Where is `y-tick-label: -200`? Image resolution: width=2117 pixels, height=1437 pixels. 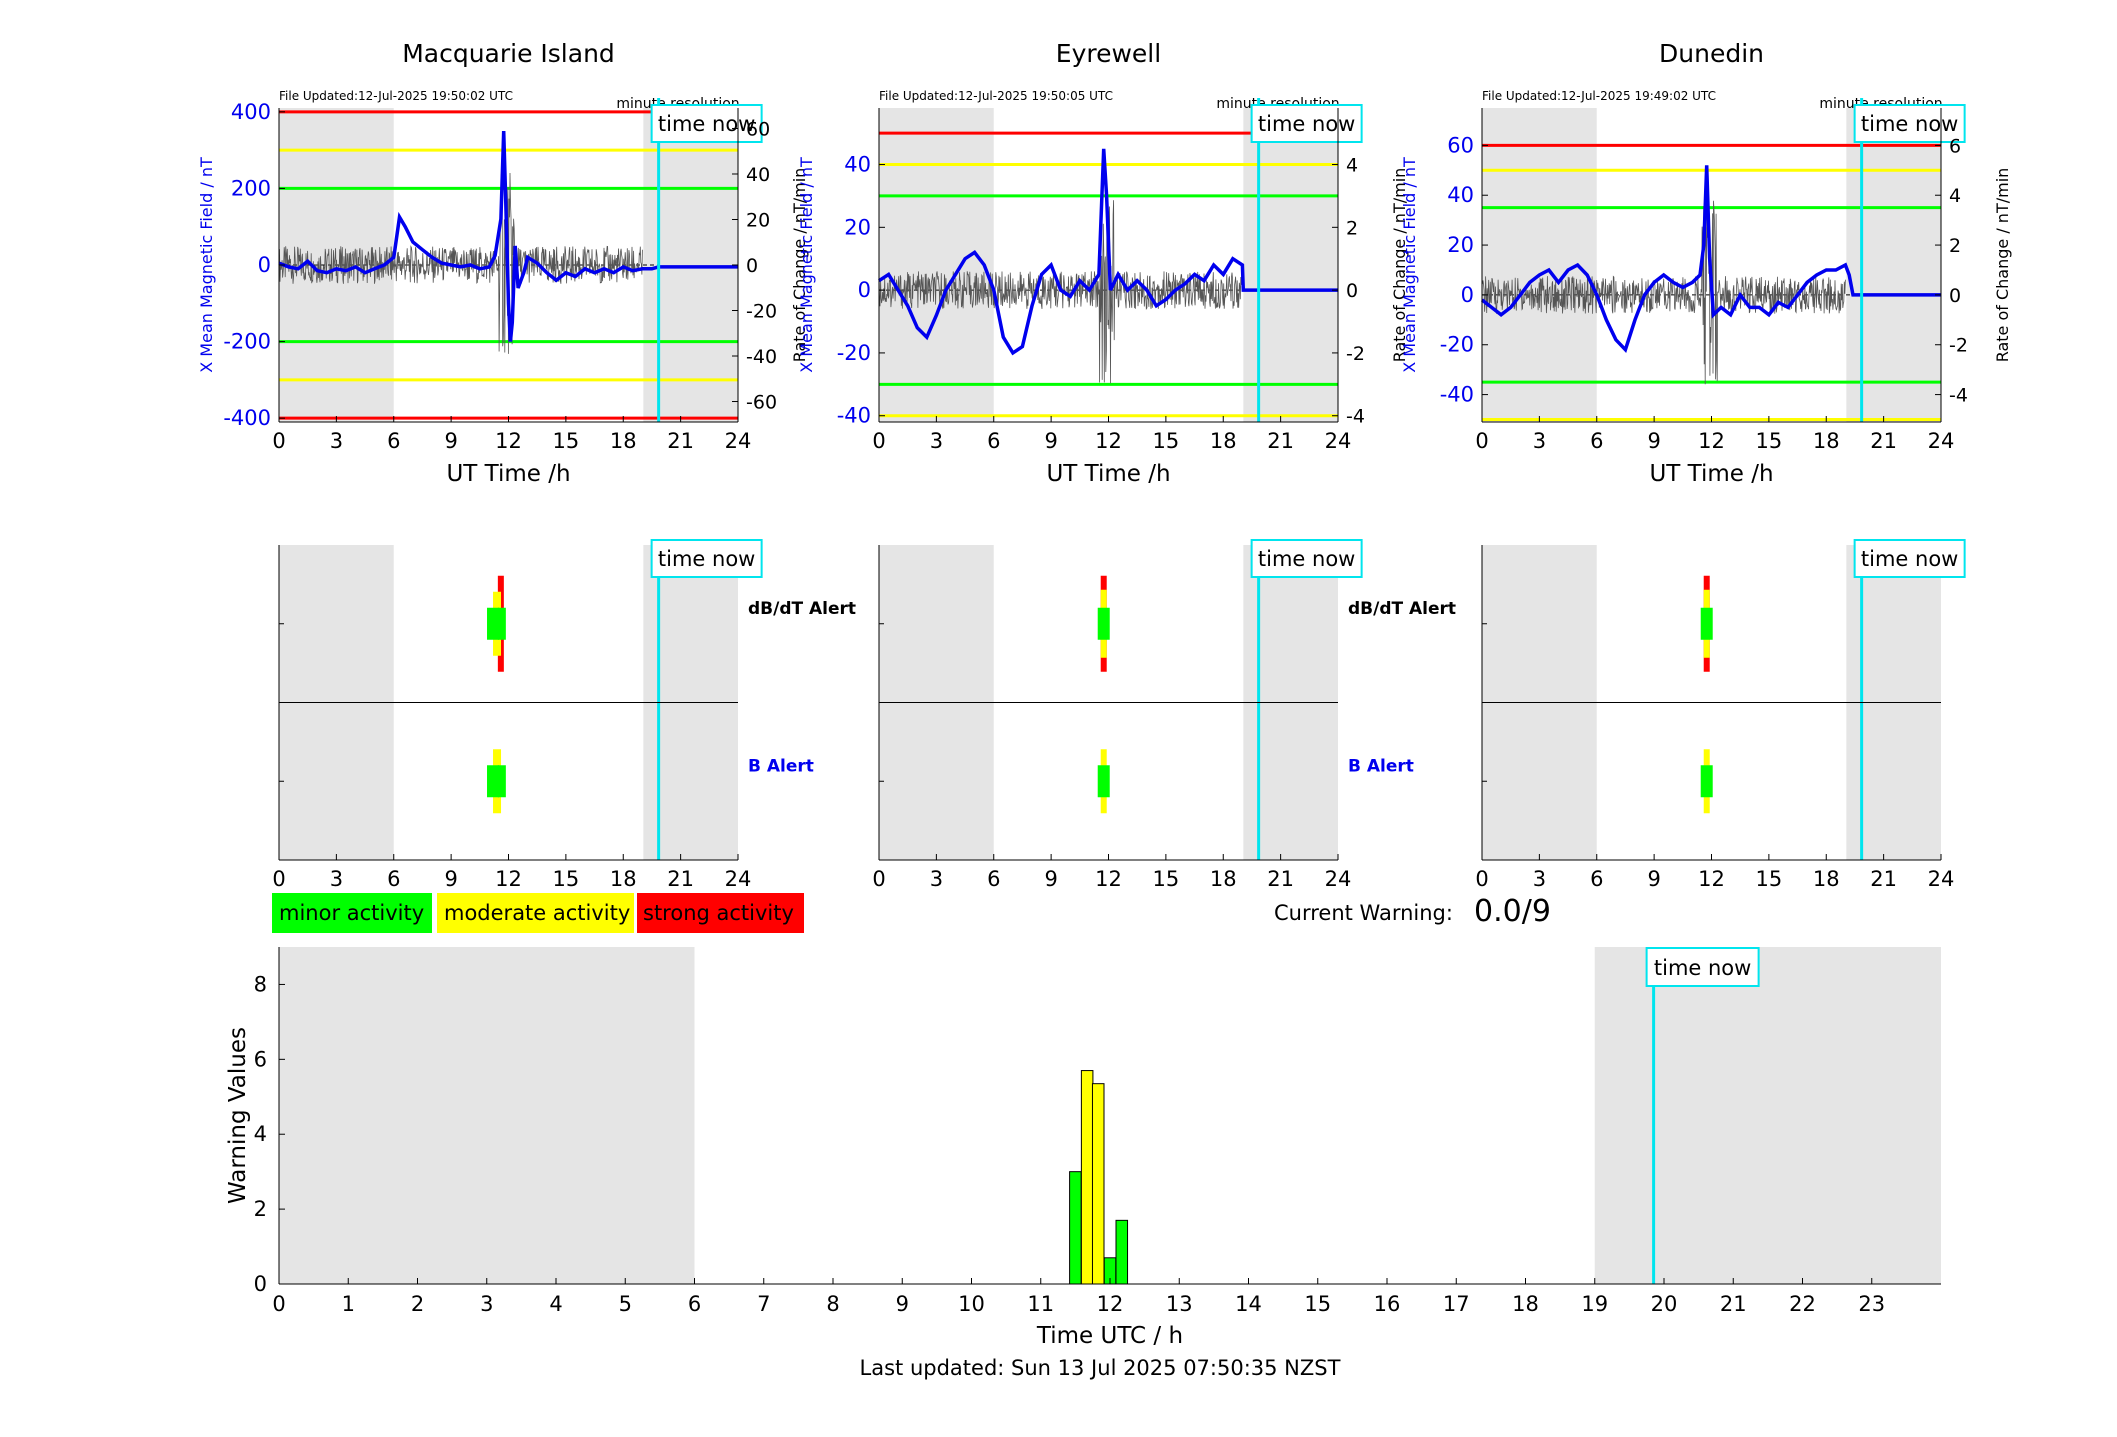 y-tick-label: -200 is located at coordinates (247, 342).